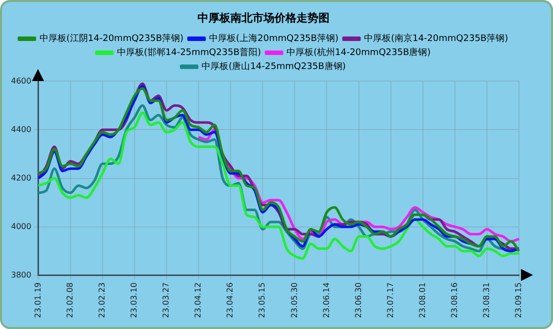 The image size is (553, 329). What do you see at coordinates (37, 300) in the screenshot?
I see `x-tick-label: 23.01.19` at bounding box center [37, 300].